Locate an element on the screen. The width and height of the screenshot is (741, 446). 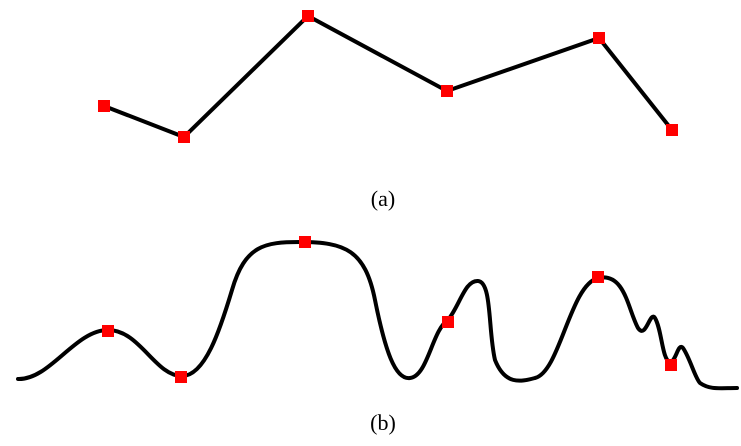
caption-a: (a) is located at coordinates (383, 198).